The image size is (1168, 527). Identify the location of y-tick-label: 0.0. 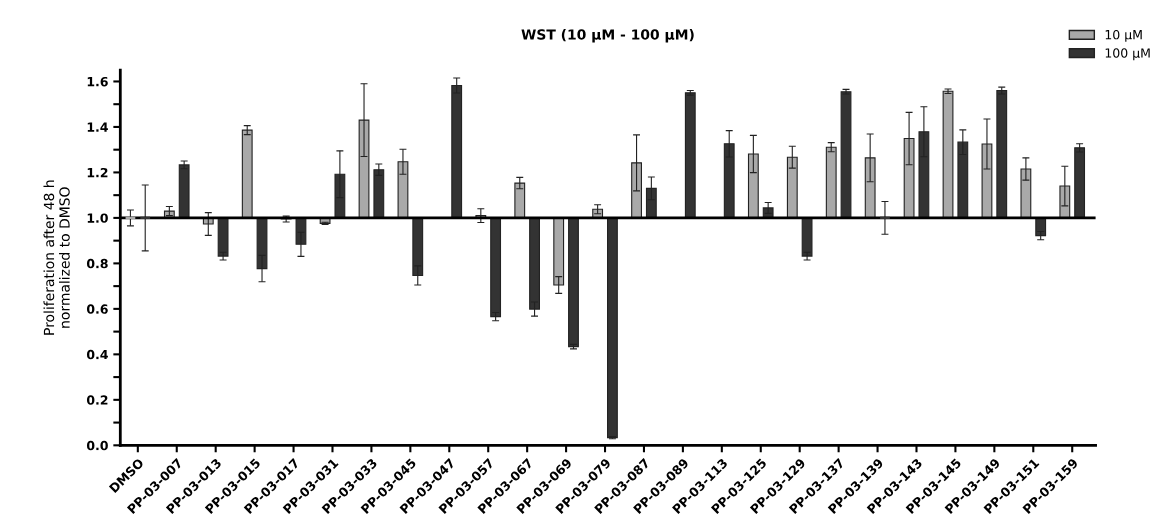
(97, 445).